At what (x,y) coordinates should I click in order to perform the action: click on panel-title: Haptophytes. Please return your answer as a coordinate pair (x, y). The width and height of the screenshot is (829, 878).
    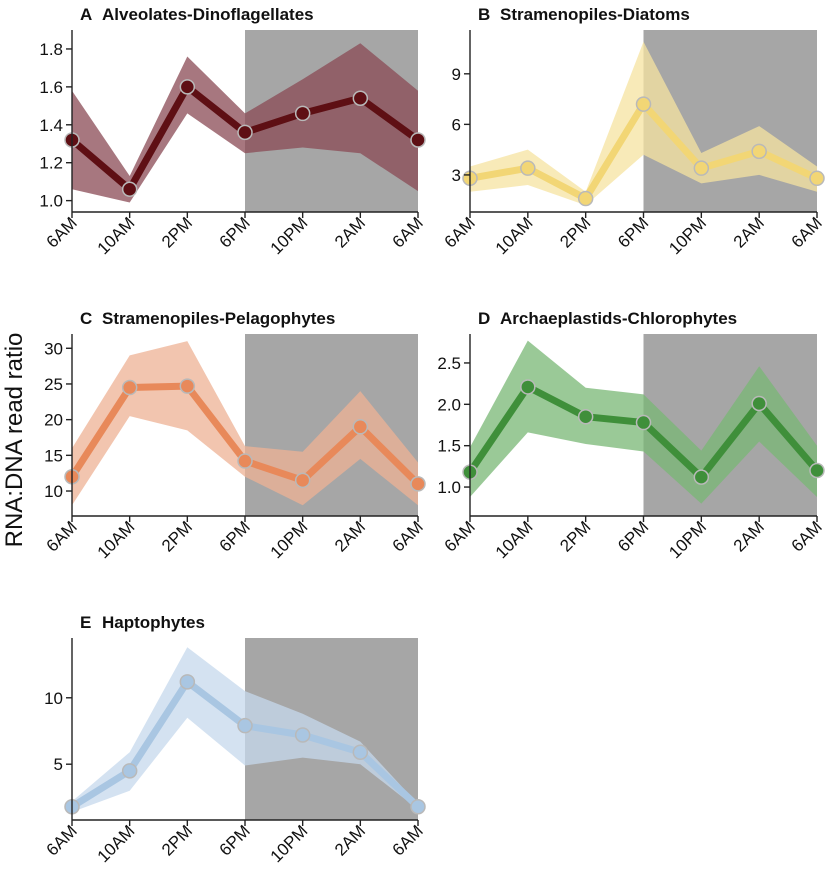
    Looking at the image, I should click on (153, 622).